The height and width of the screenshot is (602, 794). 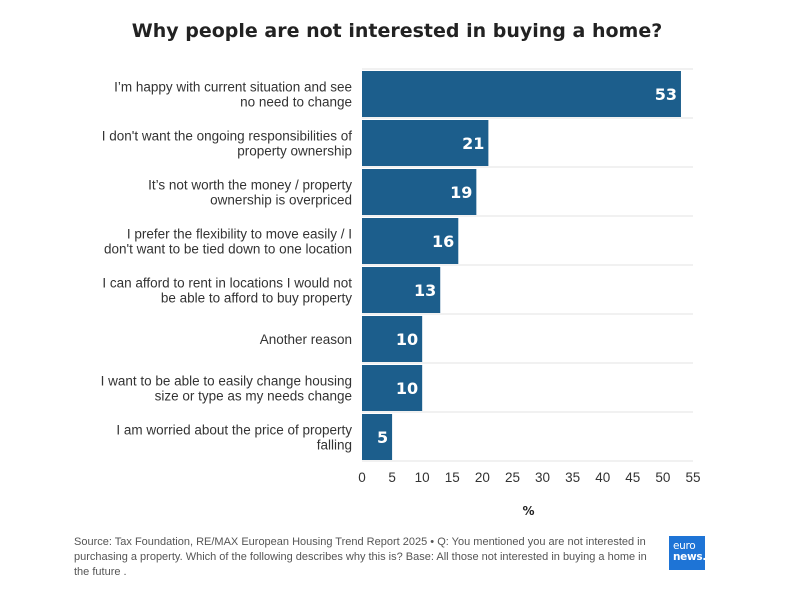 What do you see at coordinates (528, 511) in the screenshot?
I see `x-axis-title: %` at bounding box center [528, 511].